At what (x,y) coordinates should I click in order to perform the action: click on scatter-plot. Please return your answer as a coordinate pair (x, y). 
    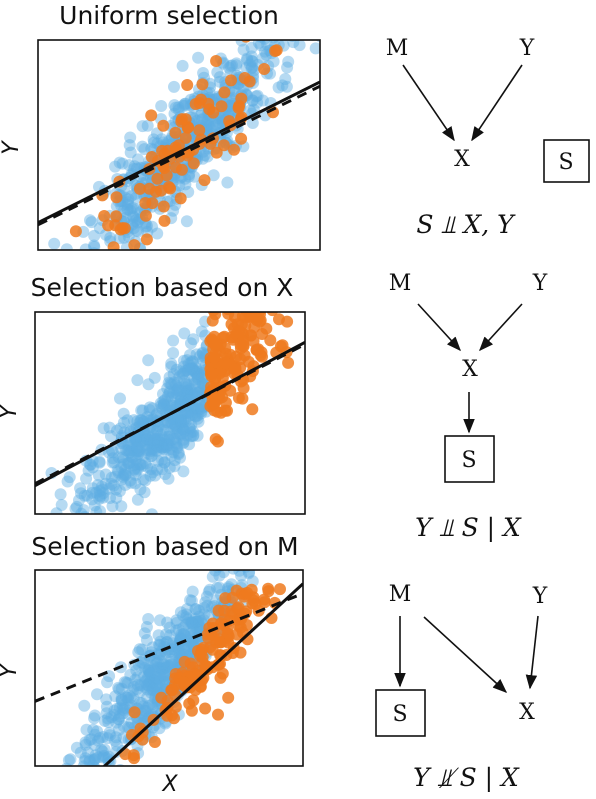
    Looking at the image, I should click on (169, 684).